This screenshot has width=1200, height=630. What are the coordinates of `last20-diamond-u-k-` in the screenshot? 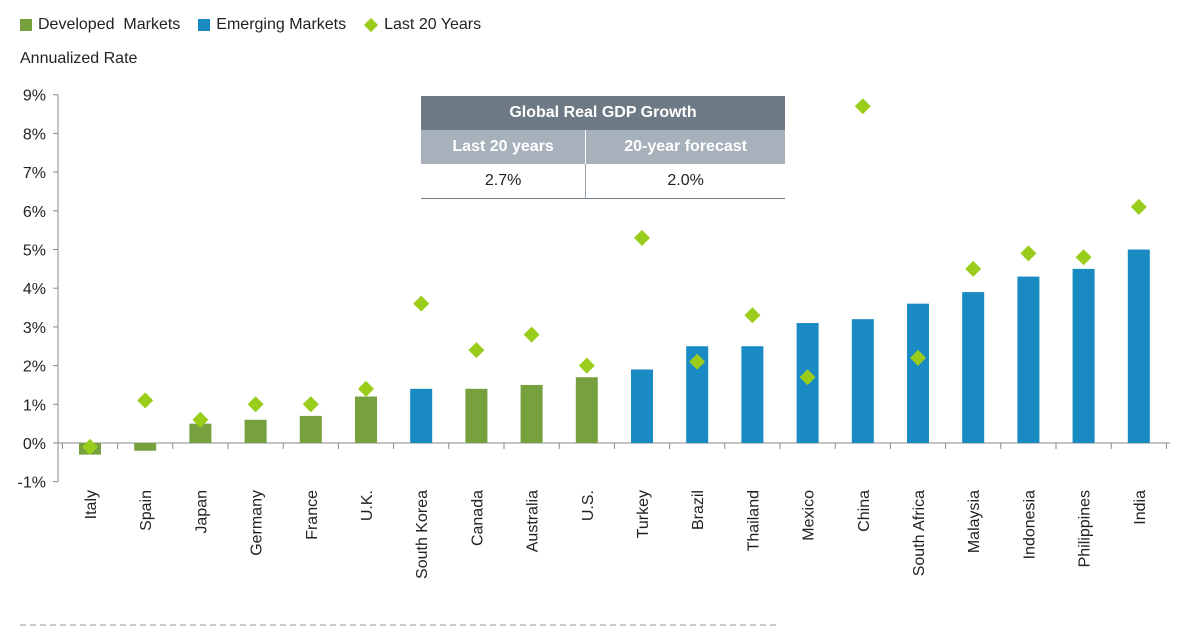 It's located at (366, 388).